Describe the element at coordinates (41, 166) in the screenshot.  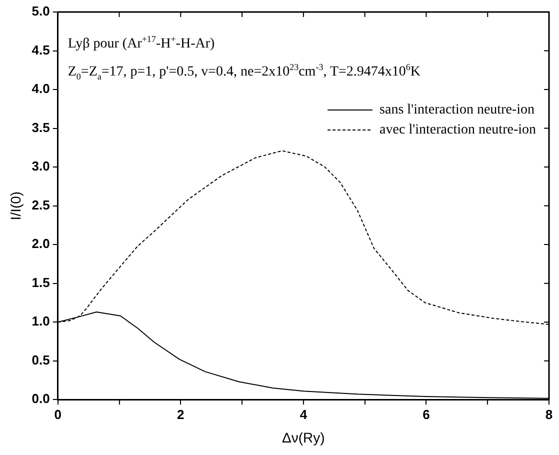
I see `y-tick-label: 3.0` at that location.